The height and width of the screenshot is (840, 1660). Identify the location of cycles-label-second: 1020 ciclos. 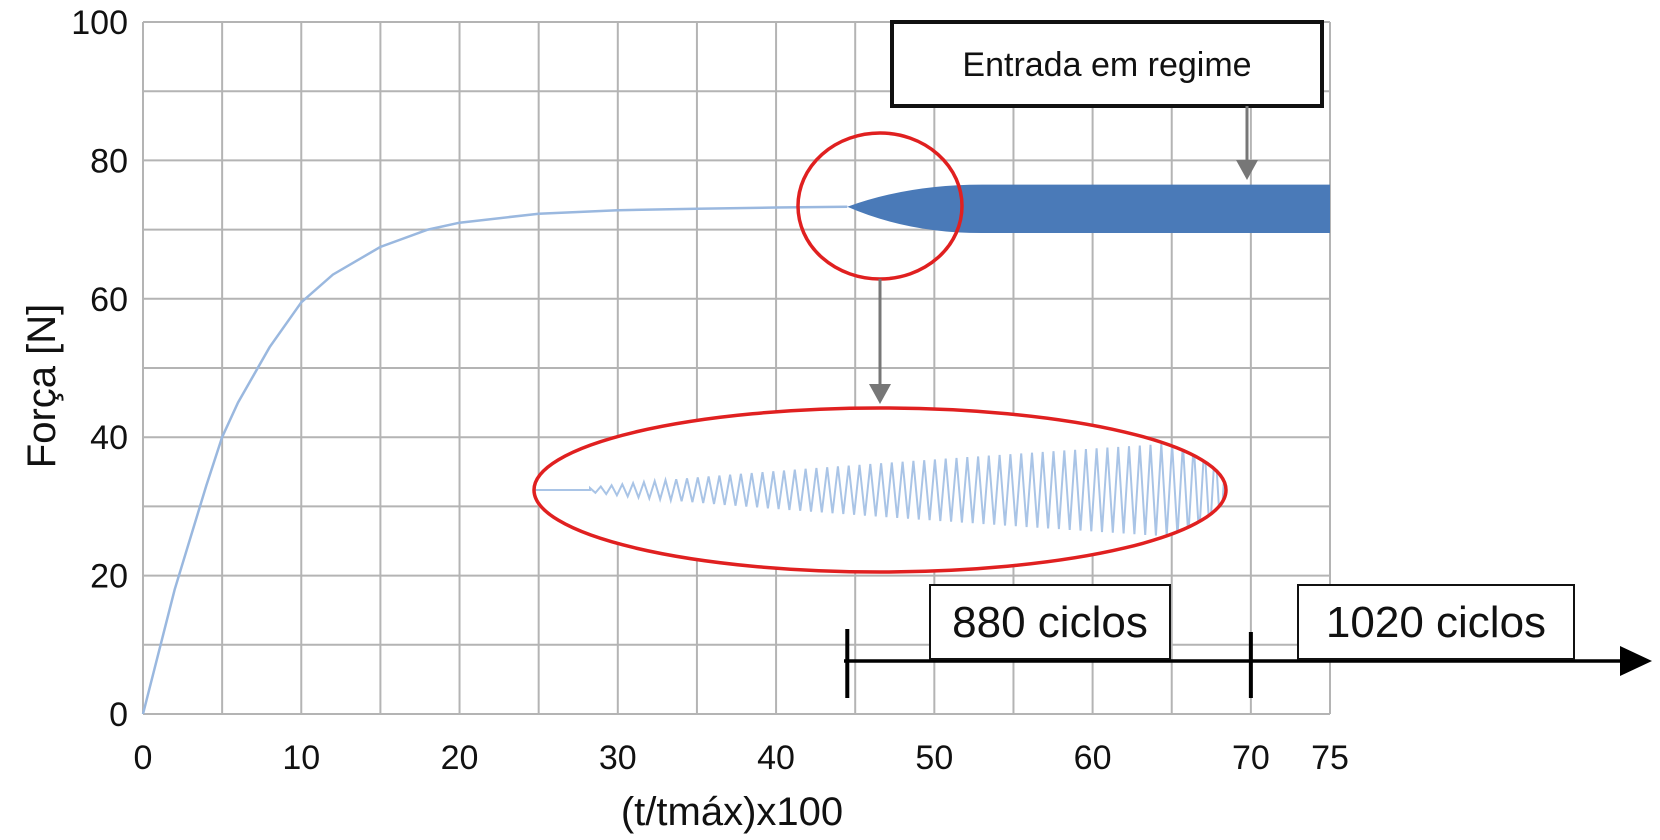
(1436, 622).